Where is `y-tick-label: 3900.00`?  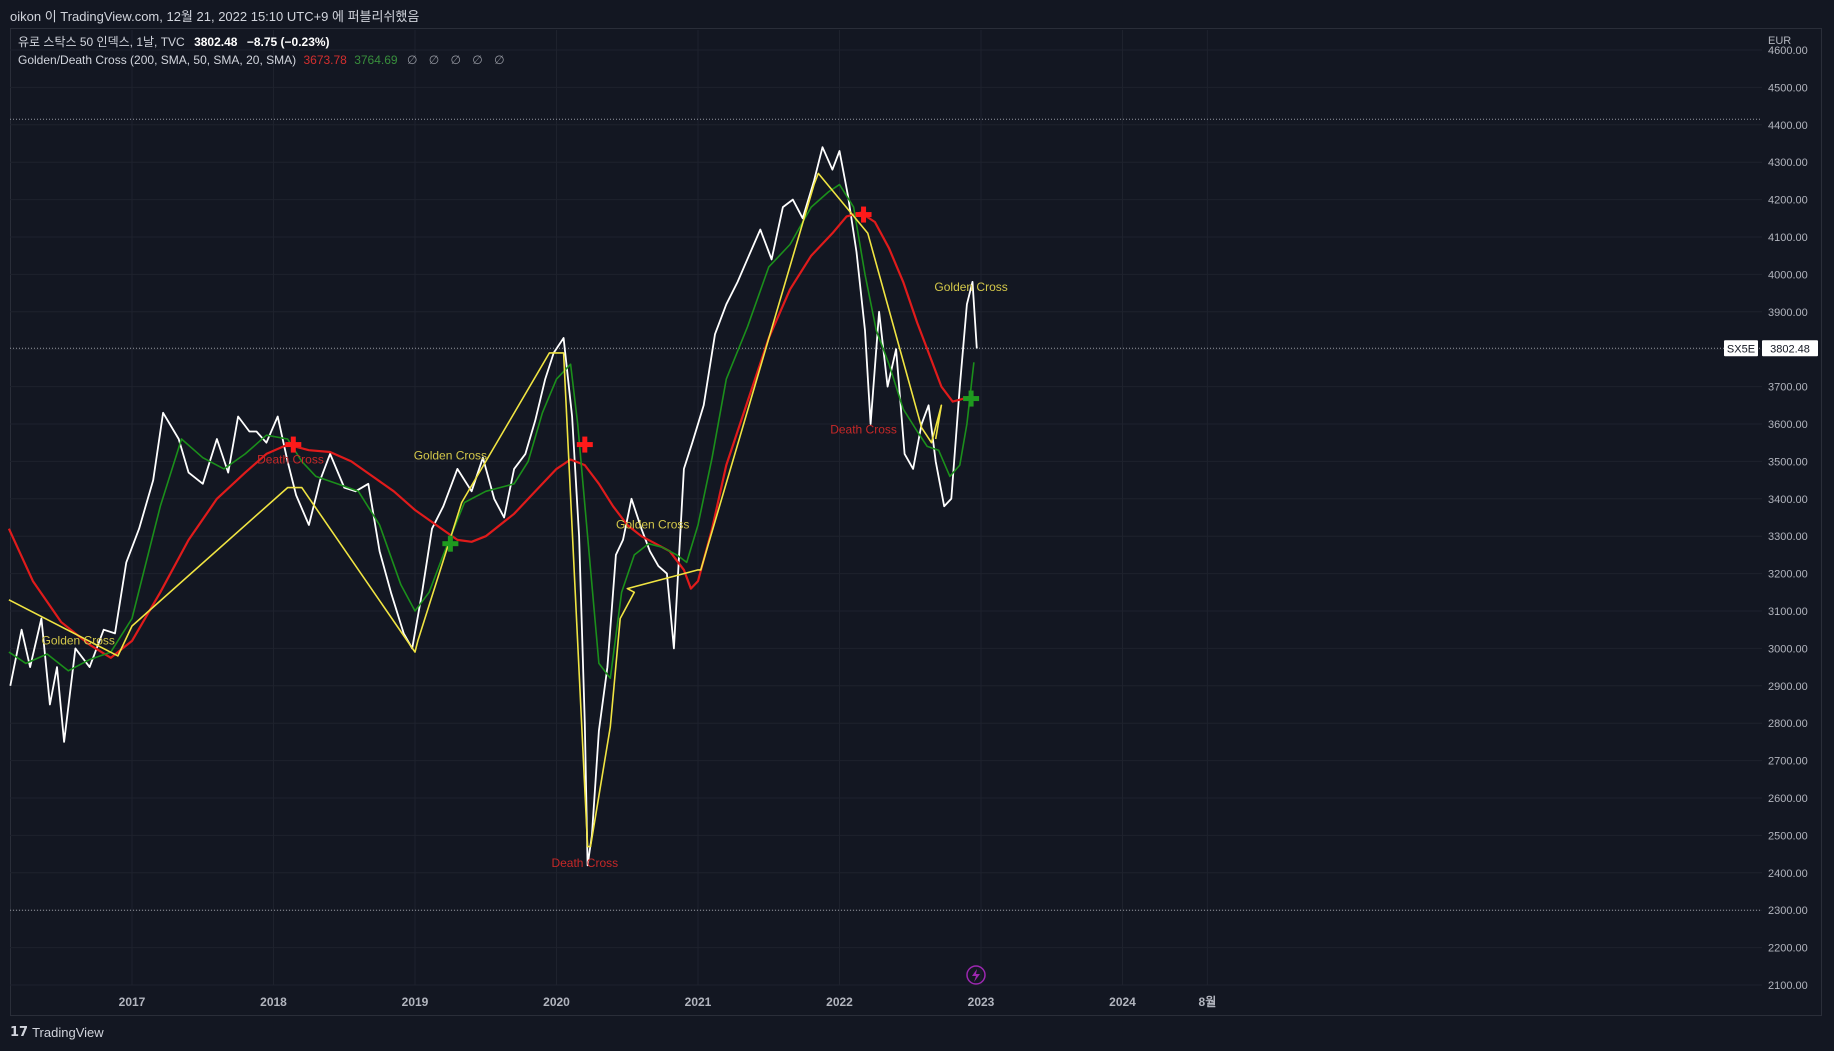 y-tick-label: 3900.00 is located at coordinates (1788, 313).